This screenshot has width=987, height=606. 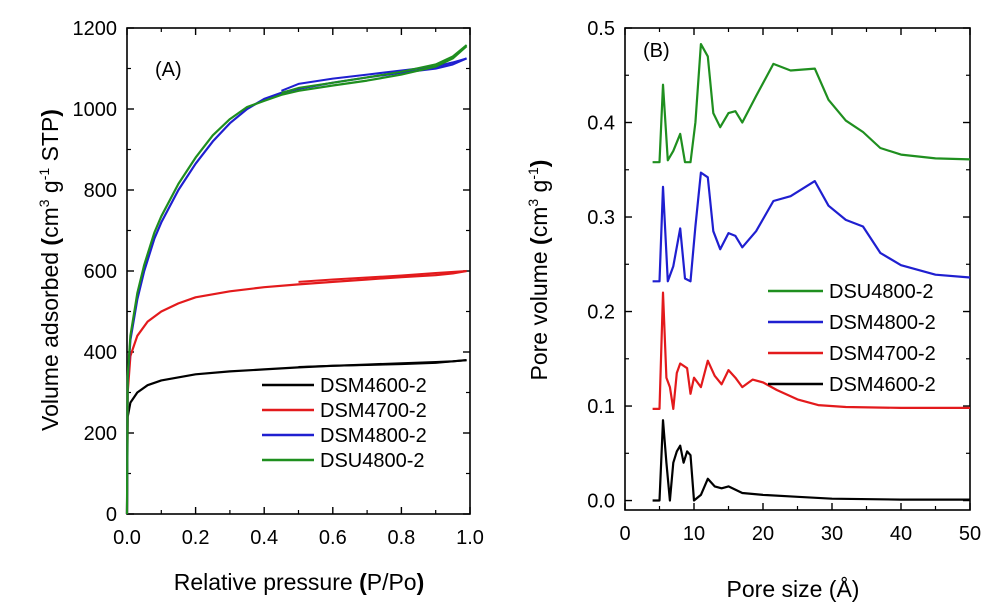 I want to click on x-tick-label: 0, so click(x=624, y=534).